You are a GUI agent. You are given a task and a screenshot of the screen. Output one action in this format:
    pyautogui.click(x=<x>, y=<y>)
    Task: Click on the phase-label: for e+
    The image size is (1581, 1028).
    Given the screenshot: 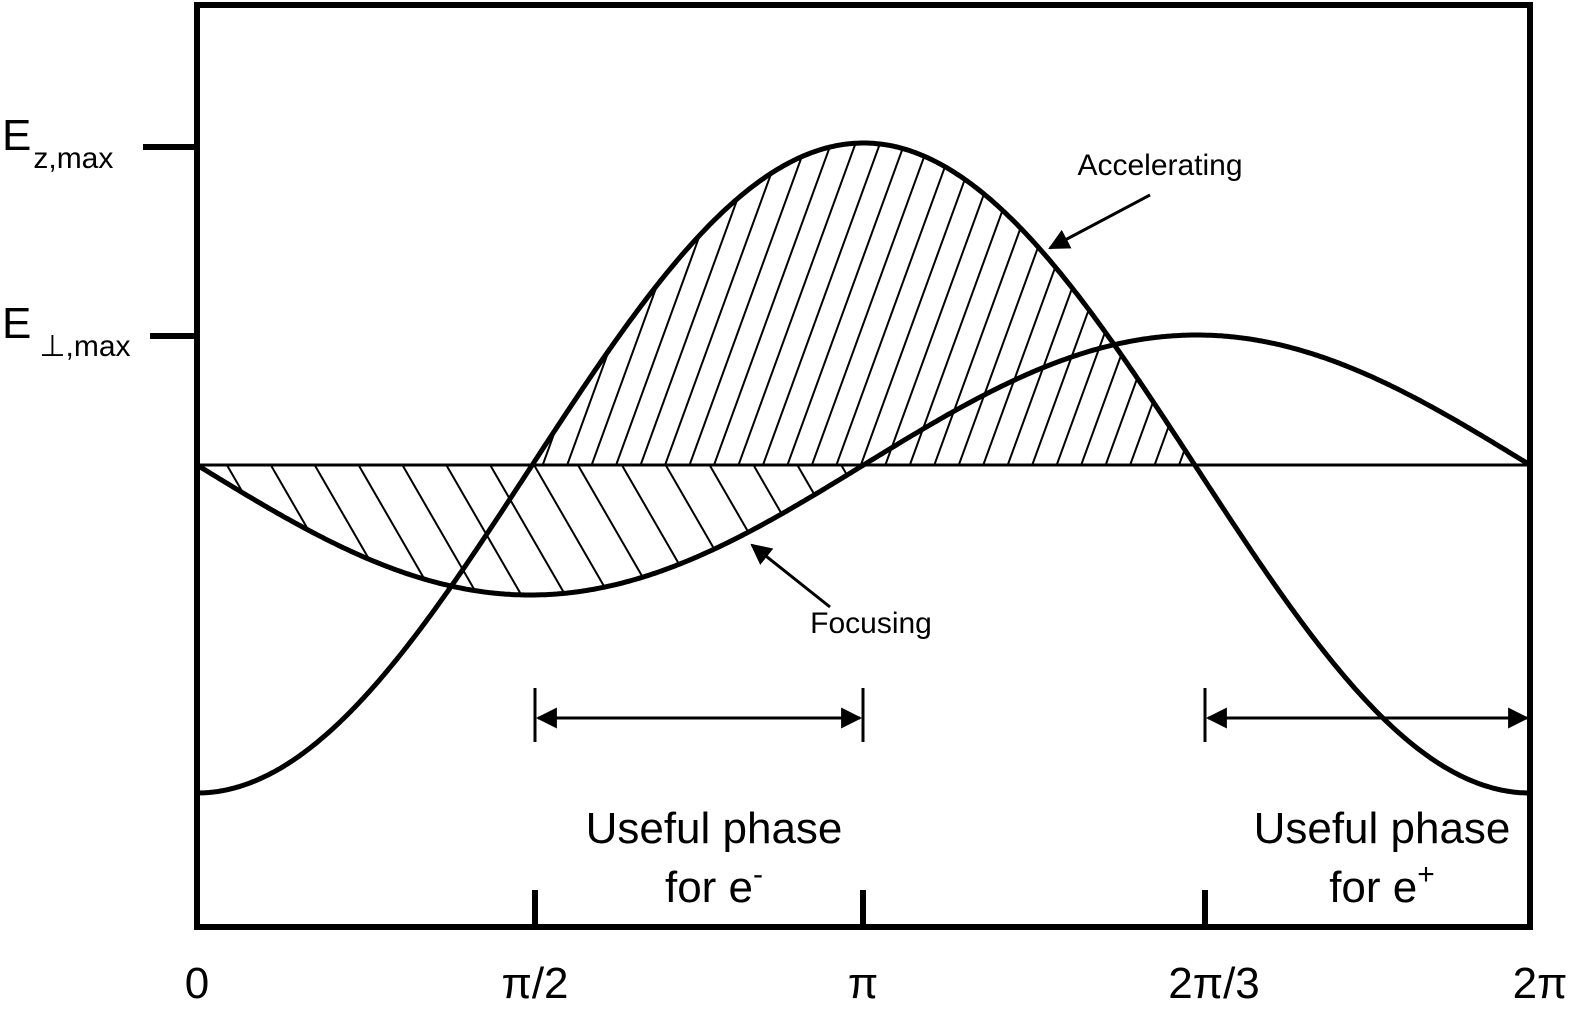 What is the action you would take?
    pyautogui.click(x=1382, y=885)
    